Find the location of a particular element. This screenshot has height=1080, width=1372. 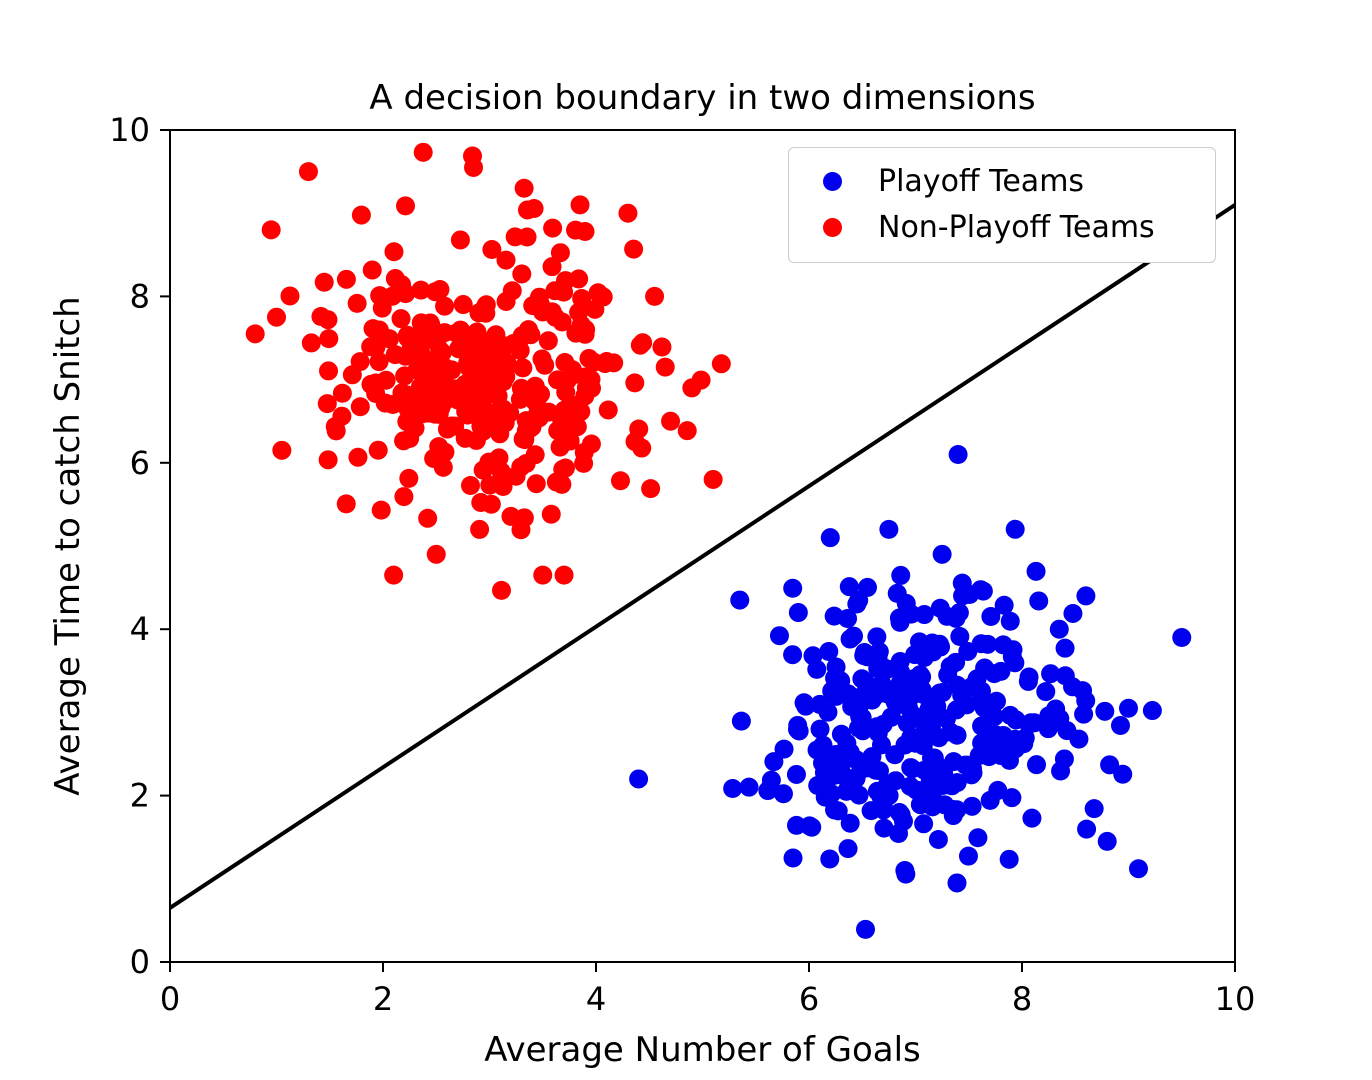

legend-marker-non-playoff-icon is located at coordinates (832, 227).